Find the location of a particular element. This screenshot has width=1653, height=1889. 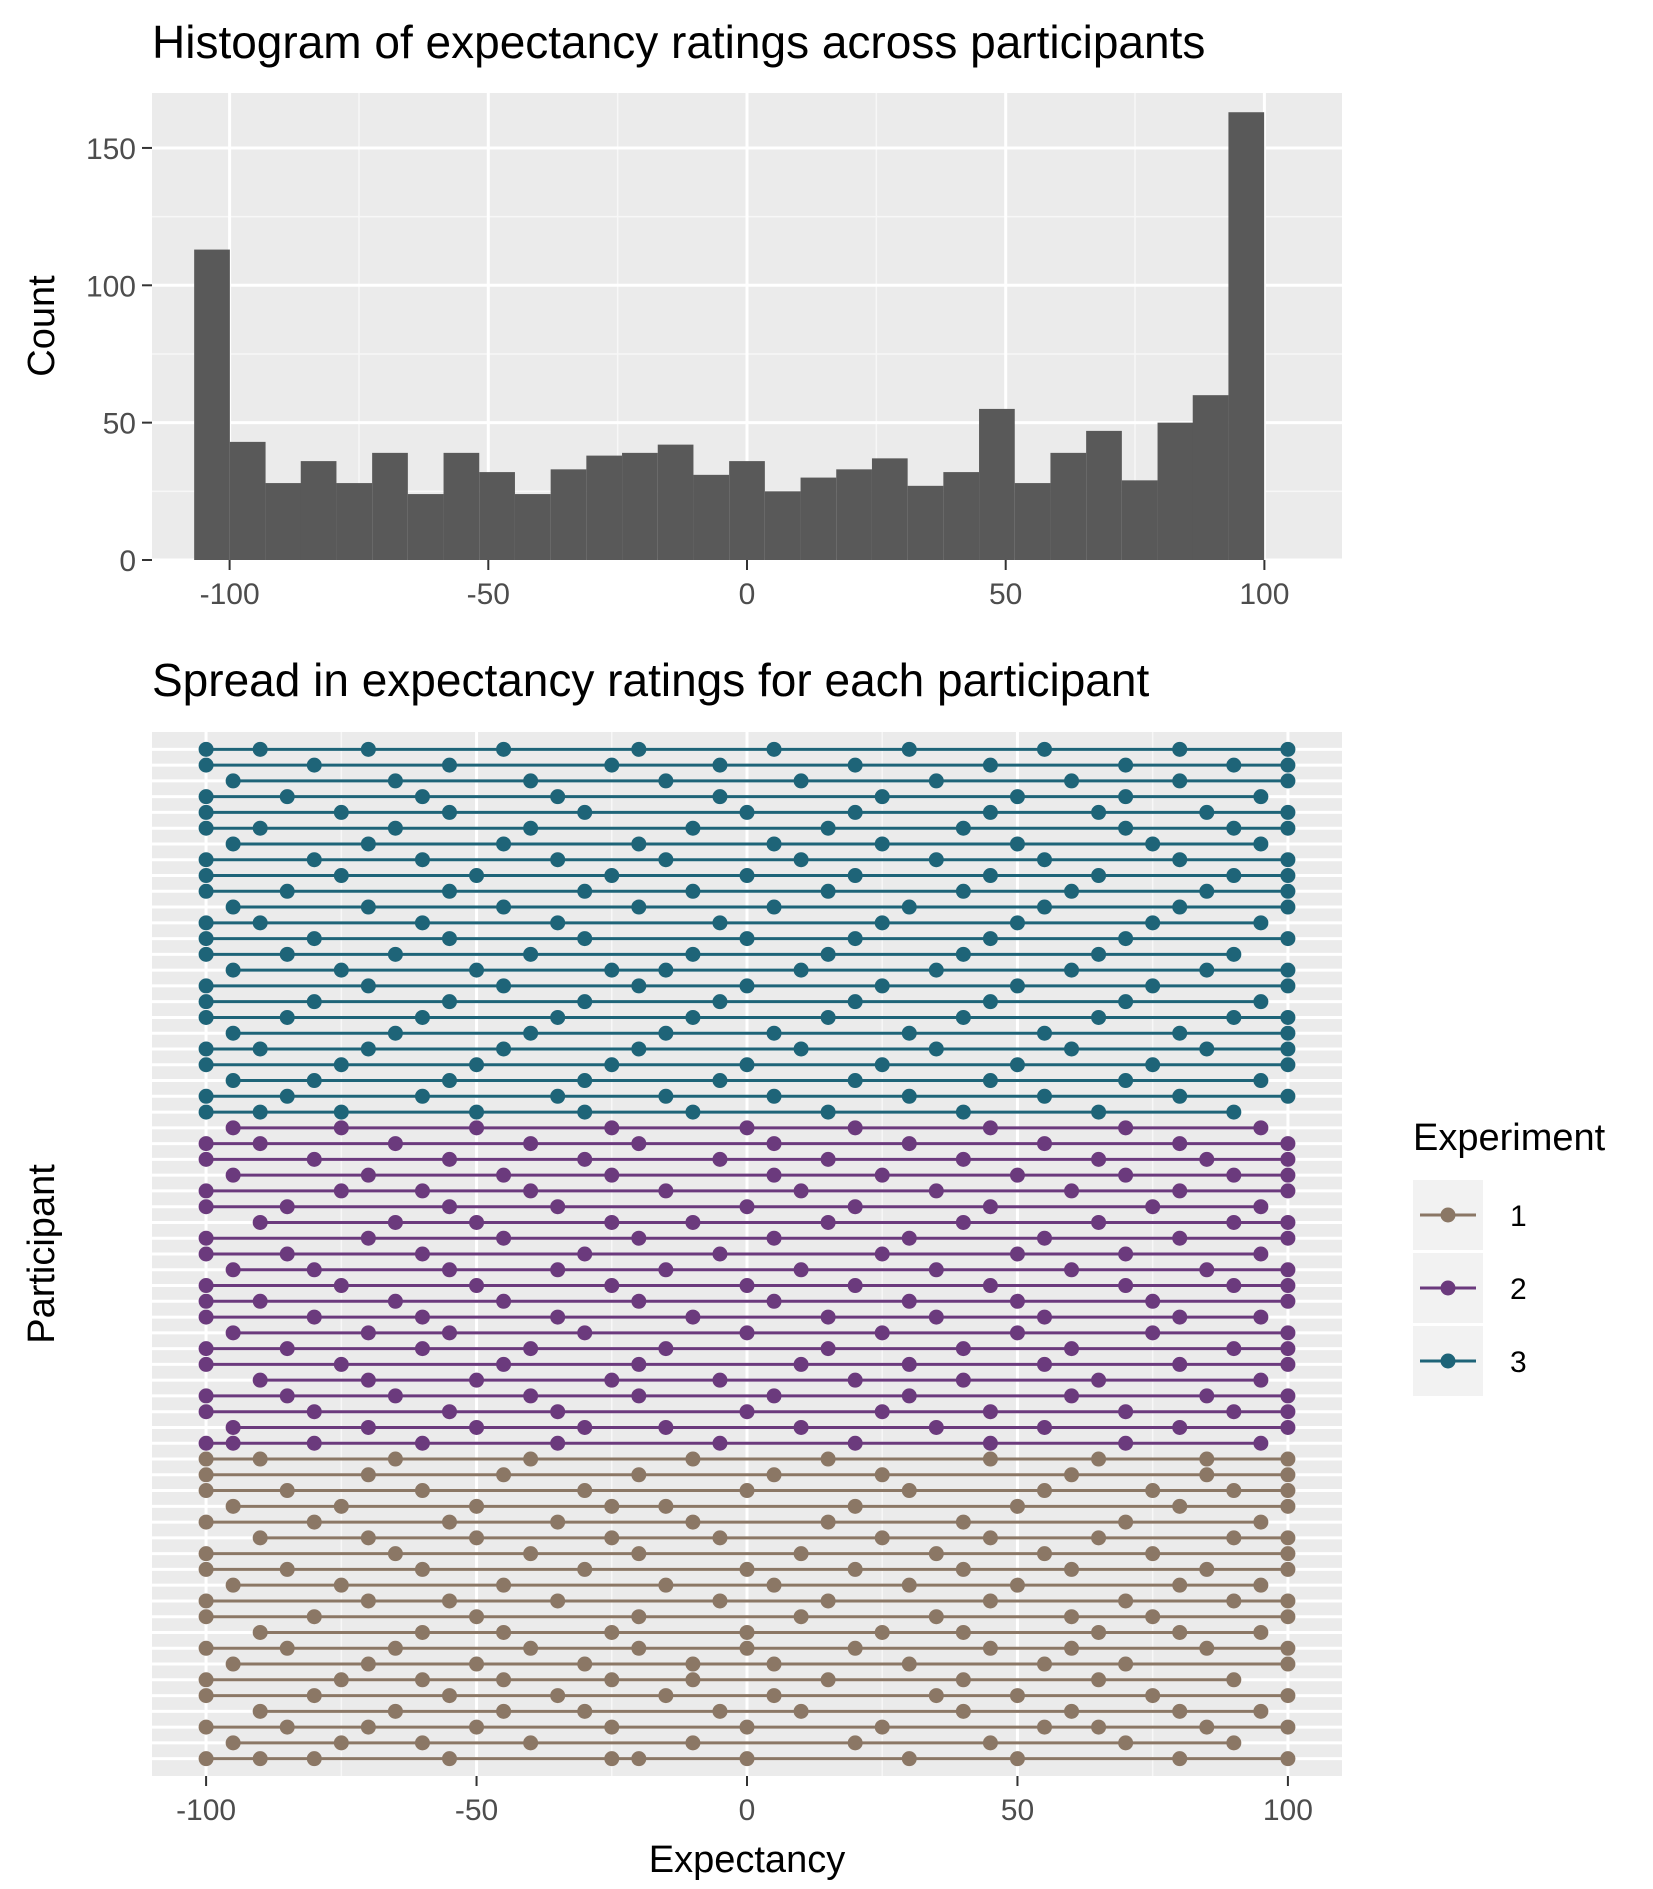

legend-entry-label: 2 is located at coordinates (1518, 1289).